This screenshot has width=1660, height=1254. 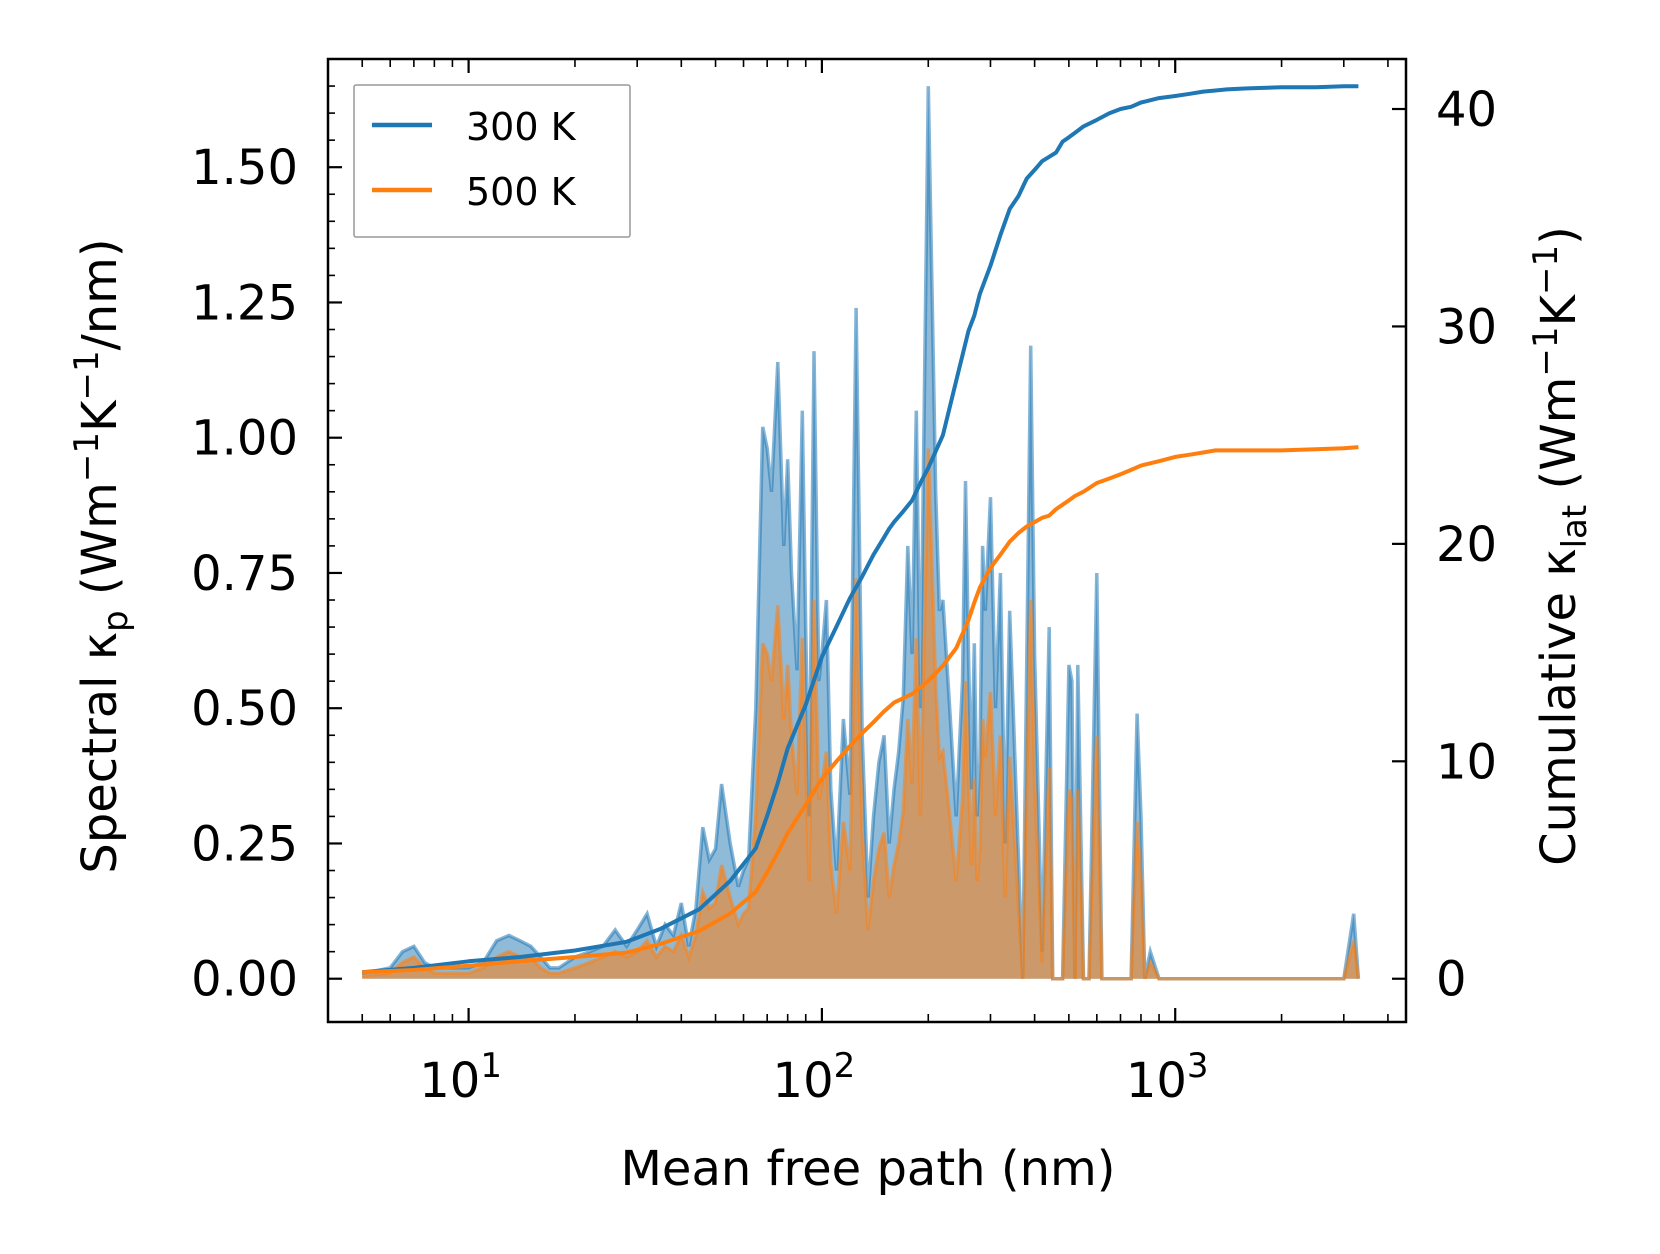 I want to click on right-y-tick-label: 40, so click(x=1466, y=110).